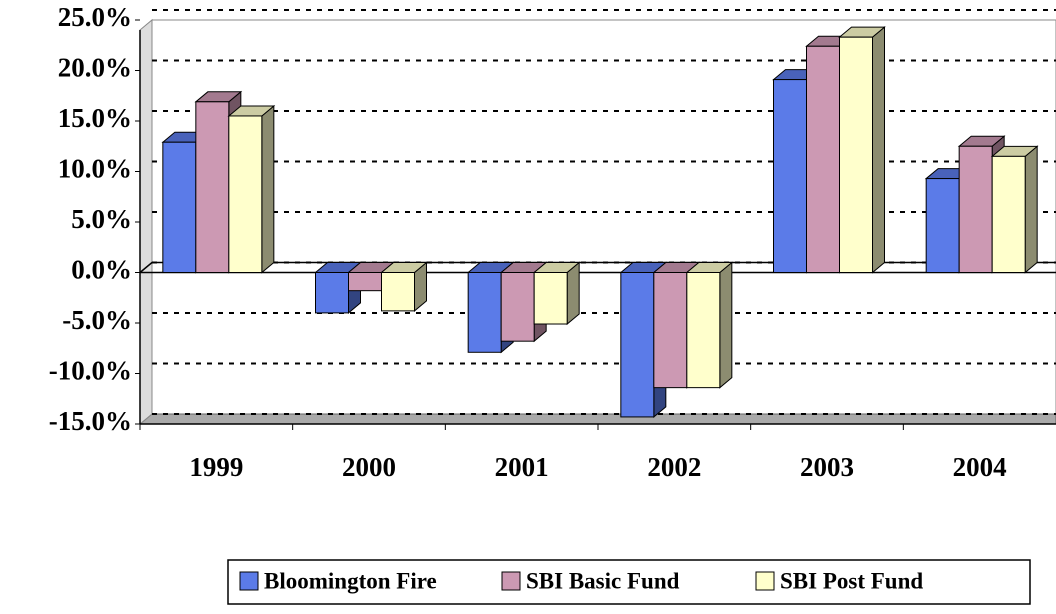 The width and height of the screenshot is (1056, 614). I want to click on y-tick-label: 0.0%, so click(101, 270).